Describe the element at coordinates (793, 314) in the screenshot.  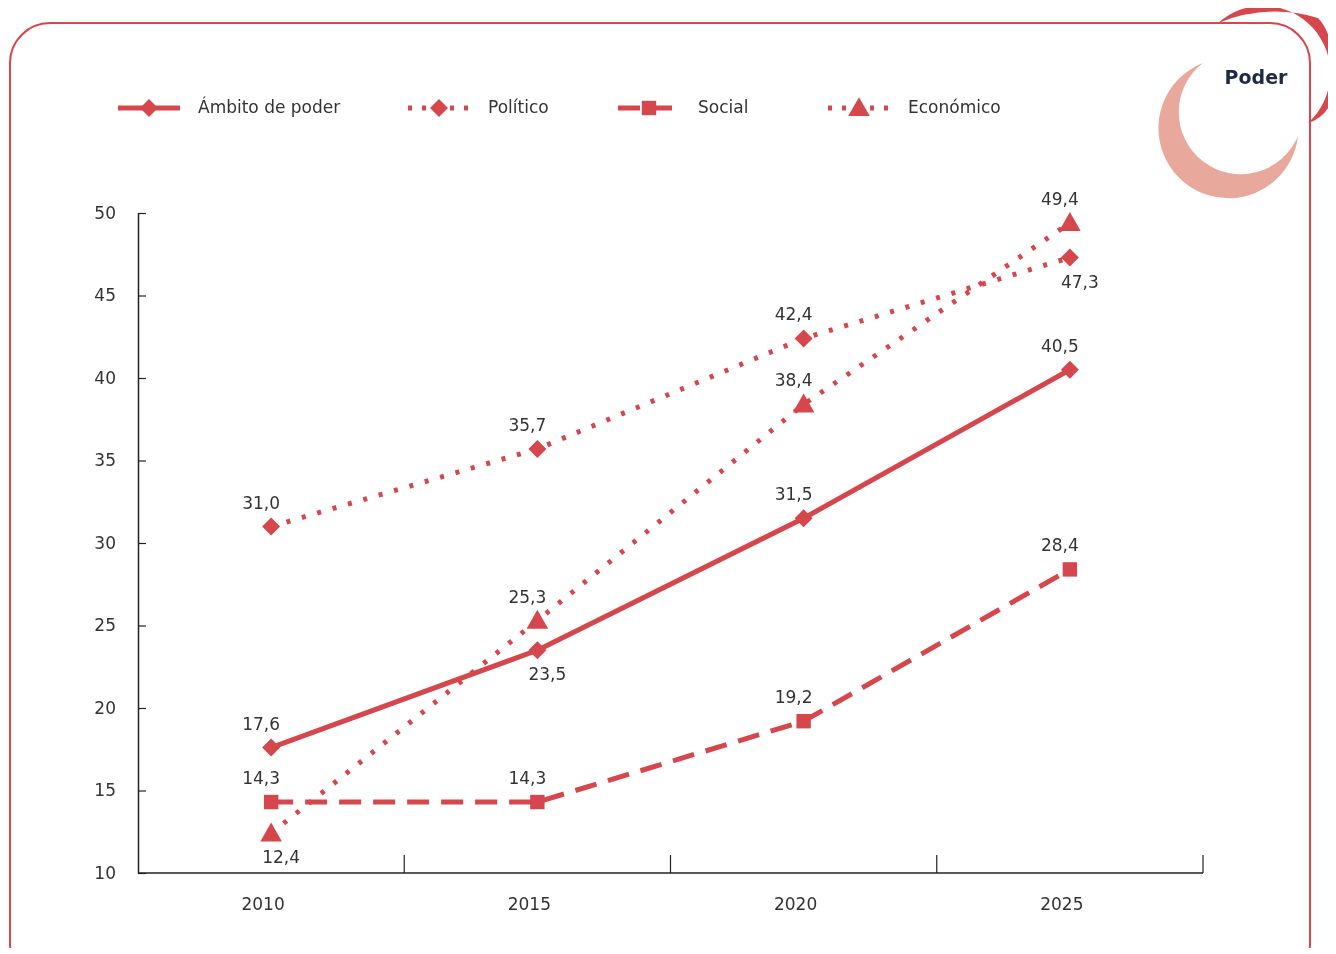
I see `data-label: 42,4` at that location.